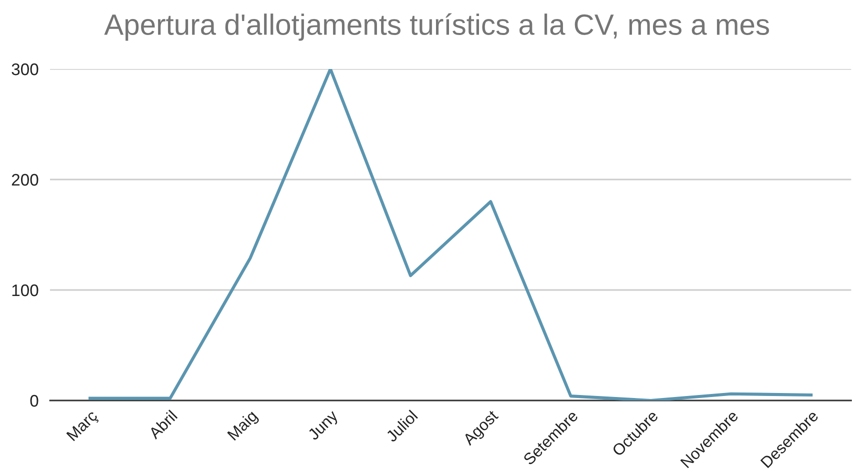 The height and width of the screenshot is (471, 852). I want to click on chart-title: Apertura d'allotjaments turístics a la CV, mes a mes, so click(436, 27).